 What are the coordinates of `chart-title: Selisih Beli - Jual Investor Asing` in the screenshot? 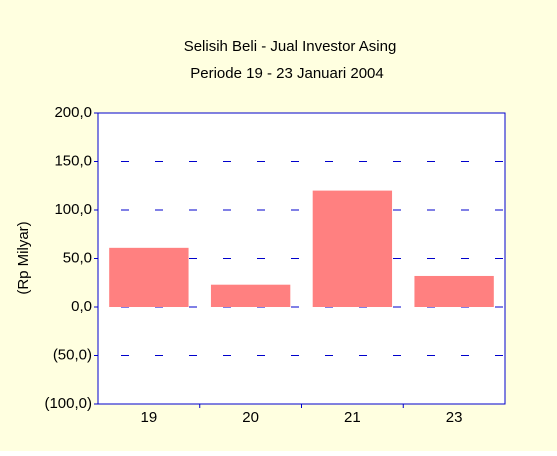 It's located at (290, 46).